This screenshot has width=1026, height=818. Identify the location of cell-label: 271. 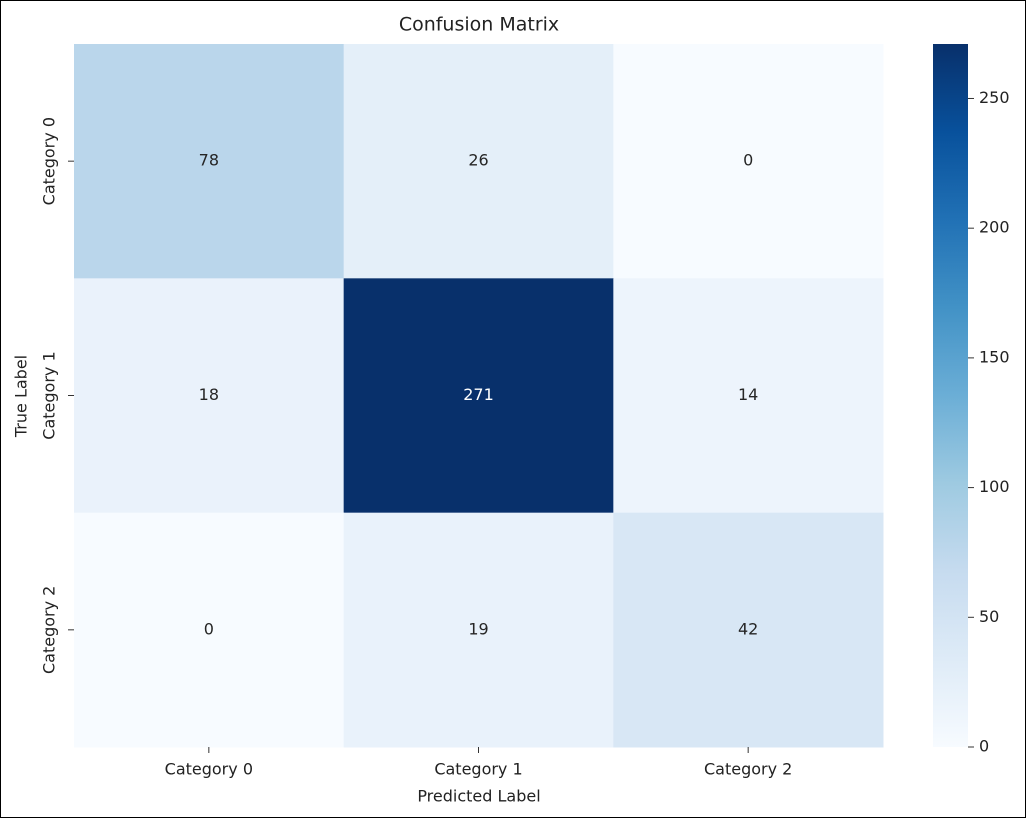
(478, 394).